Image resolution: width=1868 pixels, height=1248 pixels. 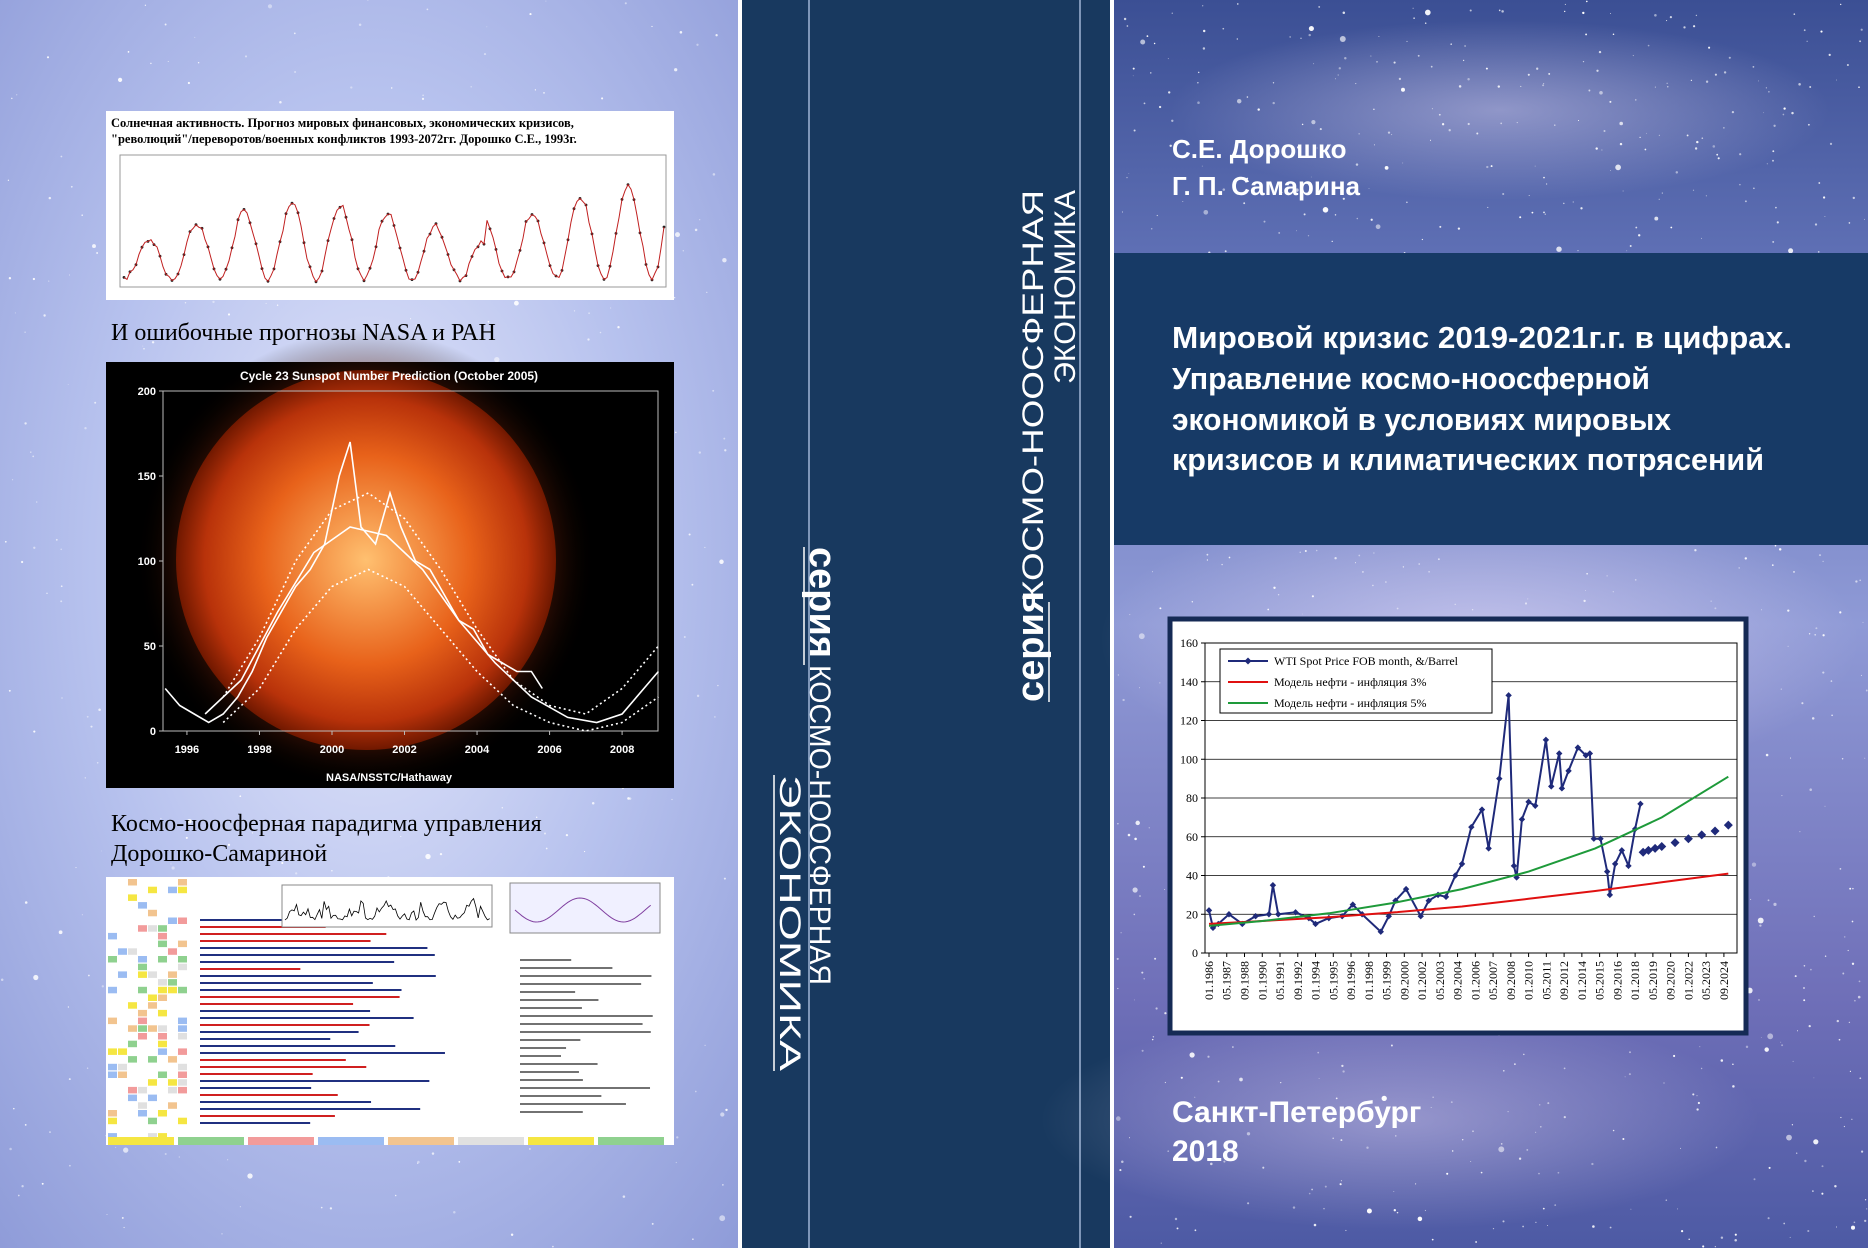 What do you see at coordinates (1440, 980) in the screenshot?
I see `x-tick-label: 05.2003` at bounding box center [1440, 980].